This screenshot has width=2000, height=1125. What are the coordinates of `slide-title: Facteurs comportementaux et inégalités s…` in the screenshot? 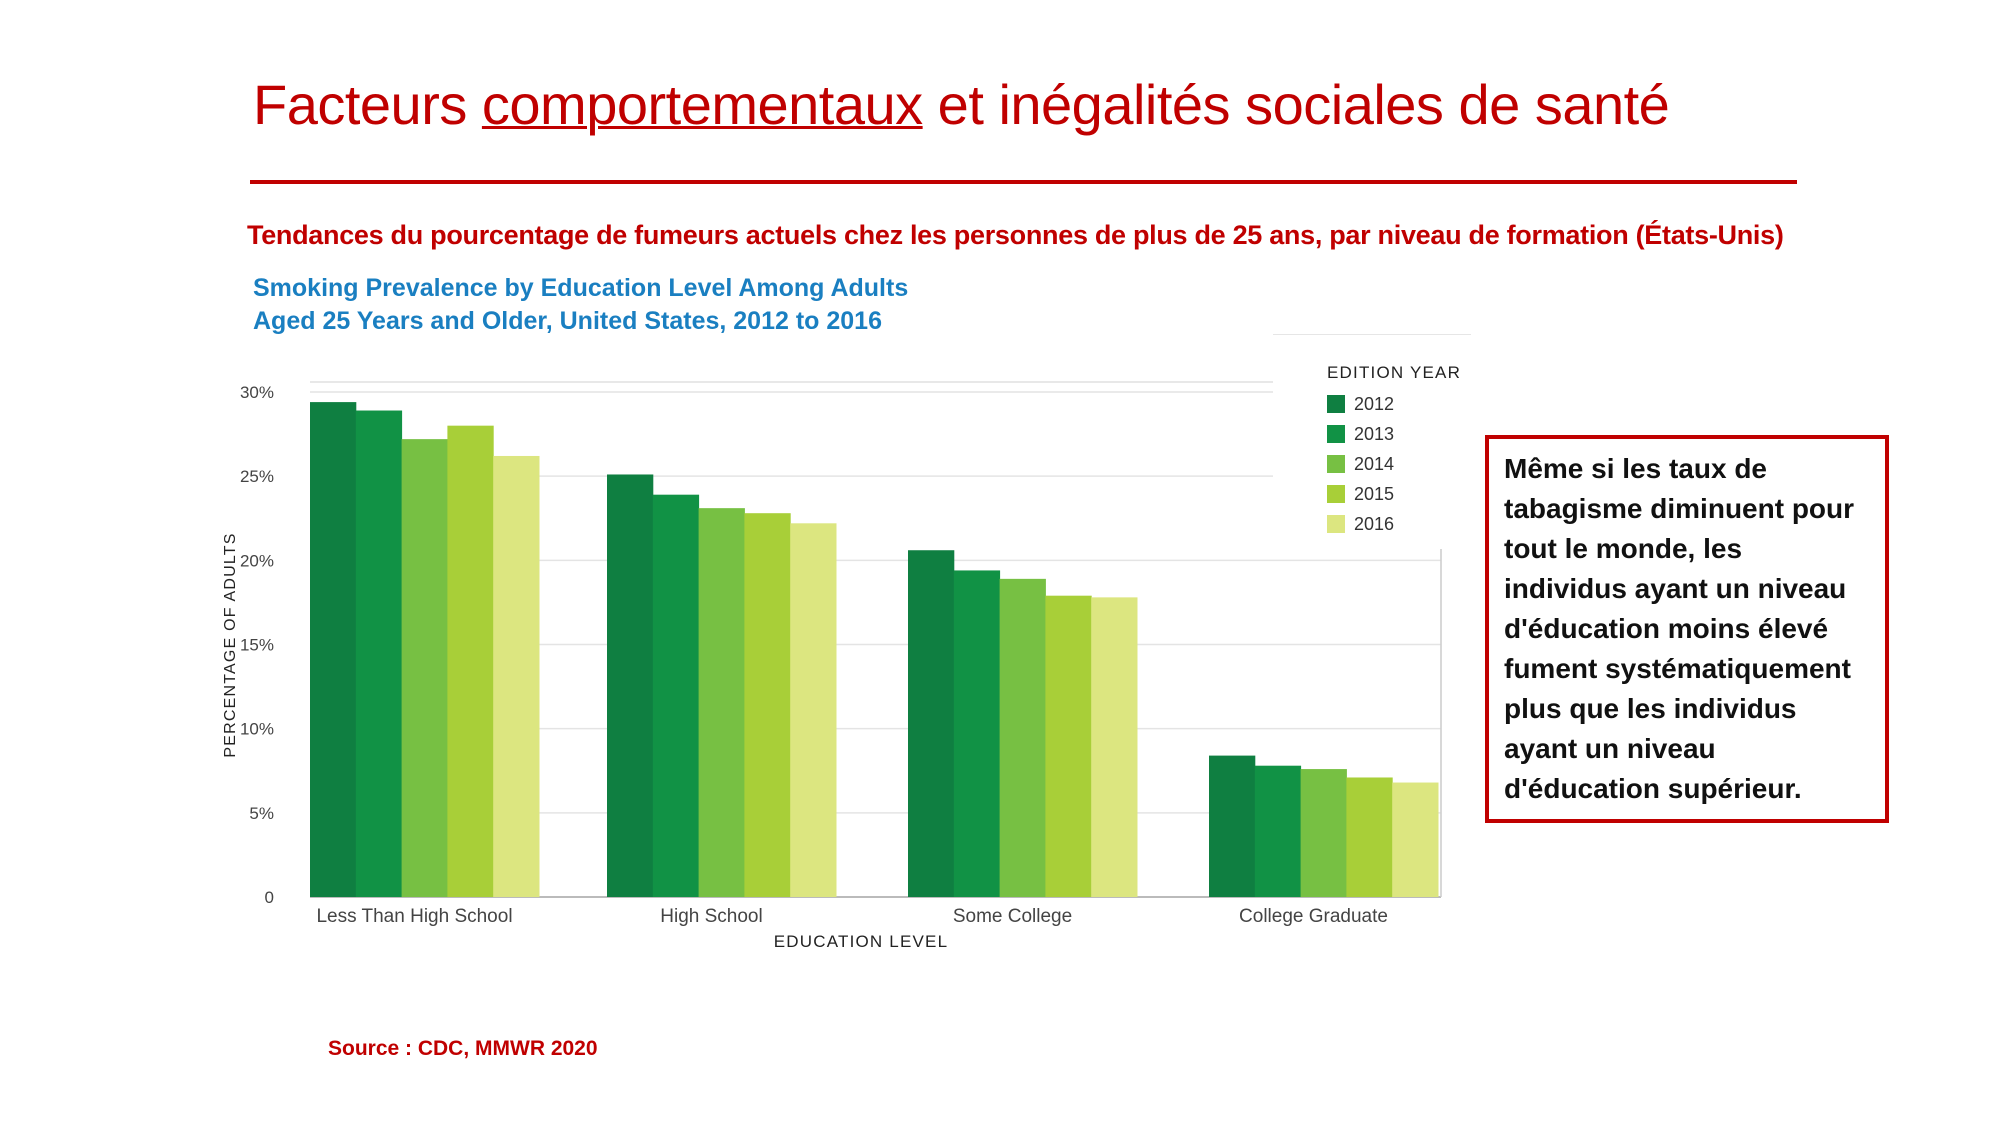 It's located at (961, 104).